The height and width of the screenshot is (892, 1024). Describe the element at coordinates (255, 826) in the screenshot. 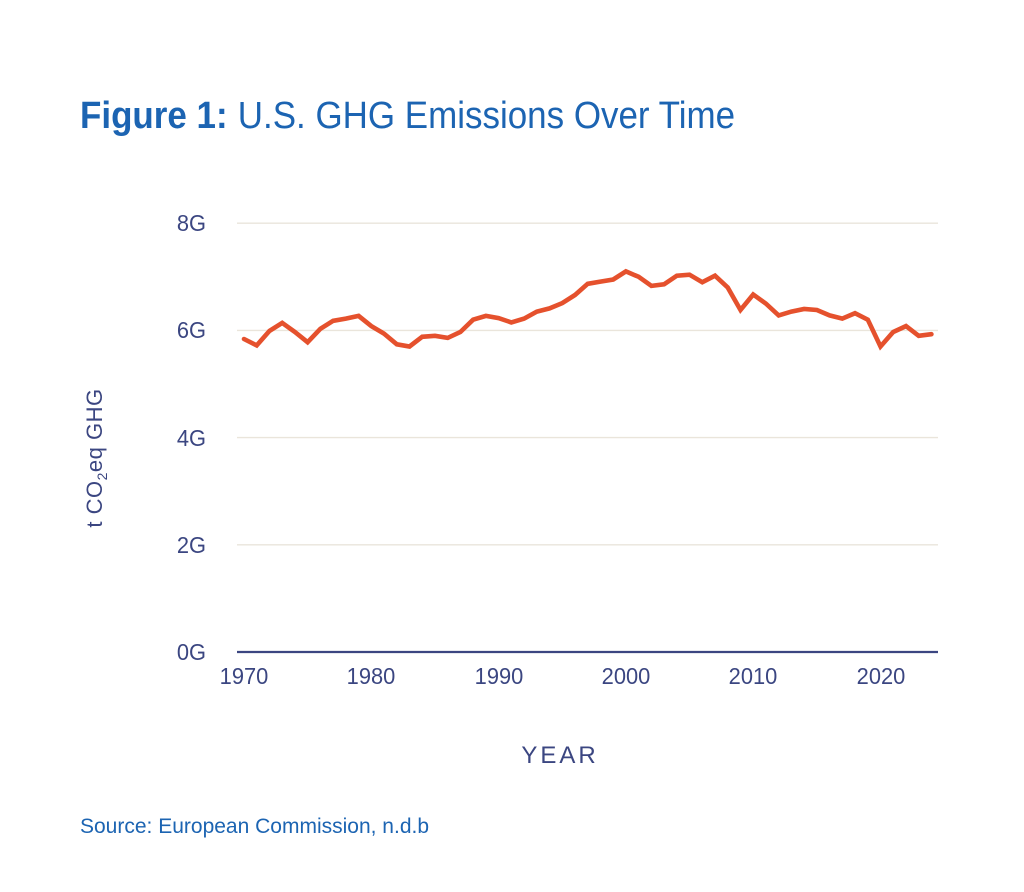

I see `source-text: Source: European Commission, n.d.b` at that location.